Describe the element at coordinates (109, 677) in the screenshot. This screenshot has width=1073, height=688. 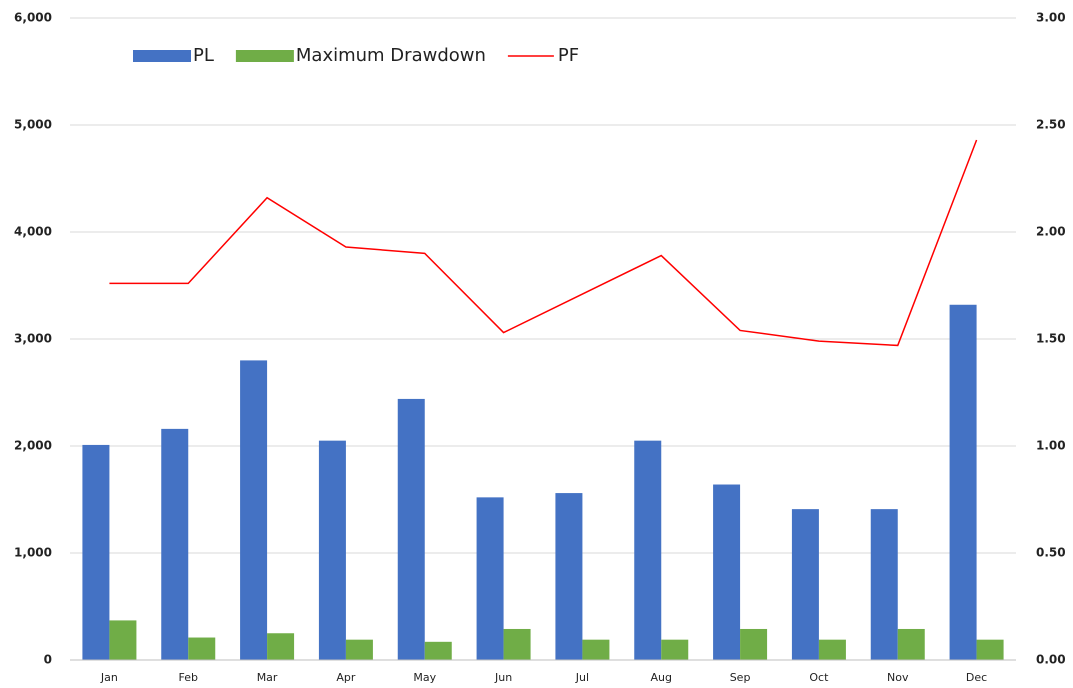
I see `x-tick-label: Jan` at that location.